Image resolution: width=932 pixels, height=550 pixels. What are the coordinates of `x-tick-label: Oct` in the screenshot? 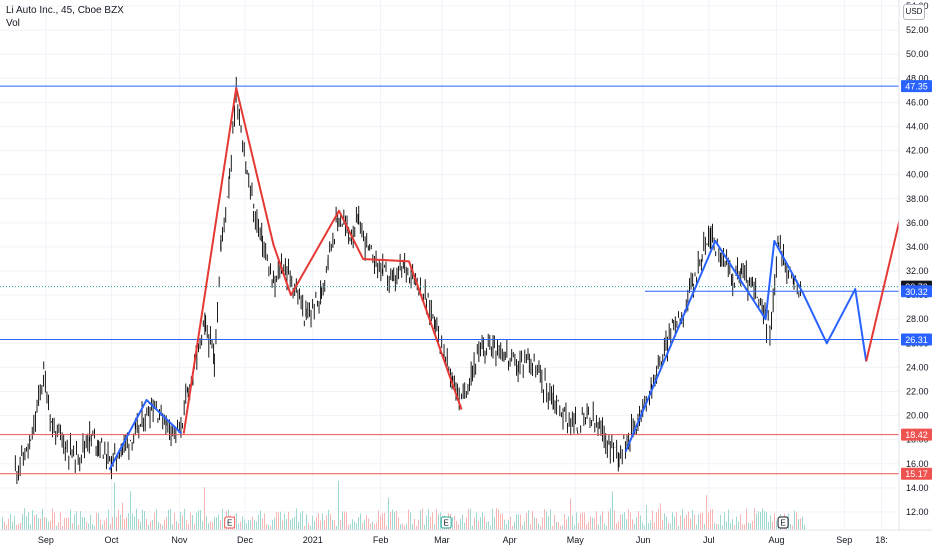 It's located at (112, 540).